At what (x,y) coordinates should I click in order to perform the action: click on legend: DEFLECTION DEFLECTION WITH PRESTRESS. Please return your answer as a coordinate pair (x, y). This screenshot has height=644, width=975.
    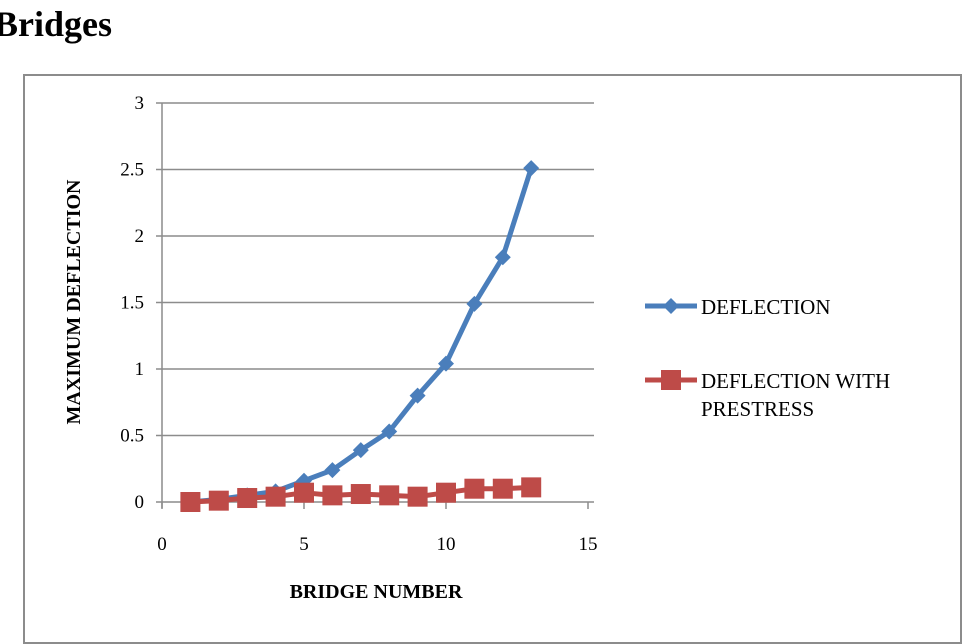
    Looking at the image, I should click on (767, 358).